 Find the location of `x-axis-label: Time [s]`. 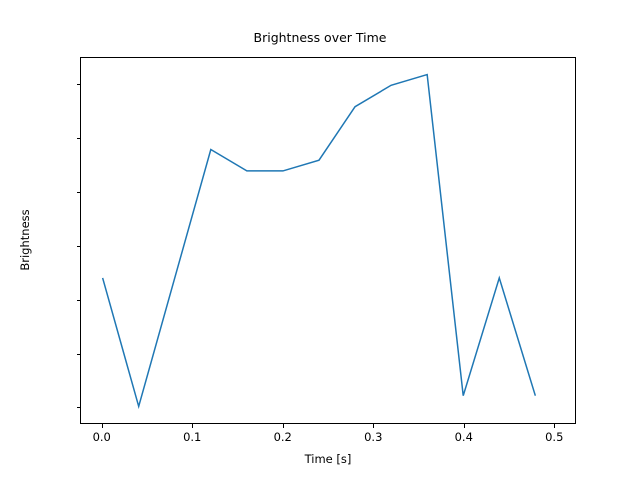

x-axis-label: Time [s] is located at coordinates (328, 459).